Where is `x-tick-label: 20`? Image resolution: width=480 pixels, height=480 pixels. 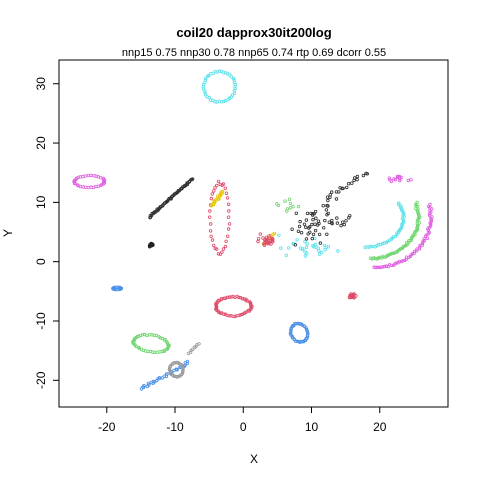 x-tick-label: 20 is located at coordinates (380, 427).